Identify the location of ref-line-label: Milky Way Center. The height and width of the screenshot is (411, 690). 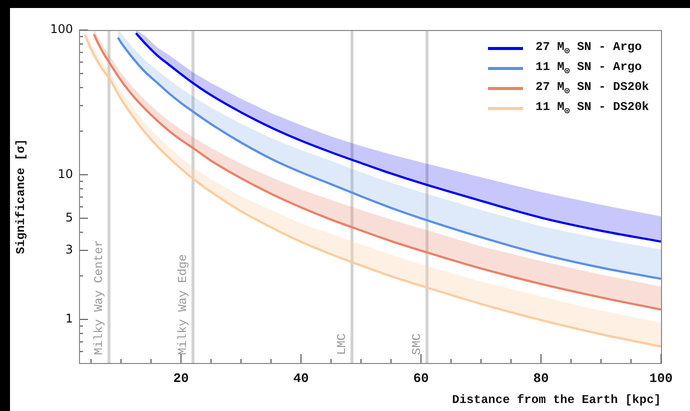
(99, 297).